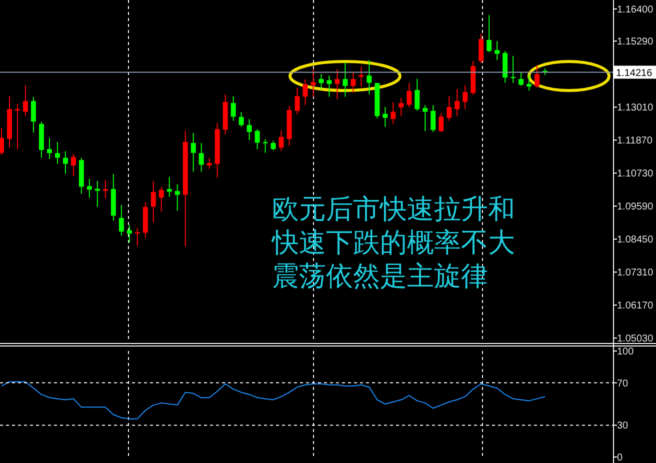 This screenshot has height=463, width=656. Describe the element at coordinates (635, 174) in the screenshot. I see `y-tick-label: 1.10730` at that location.